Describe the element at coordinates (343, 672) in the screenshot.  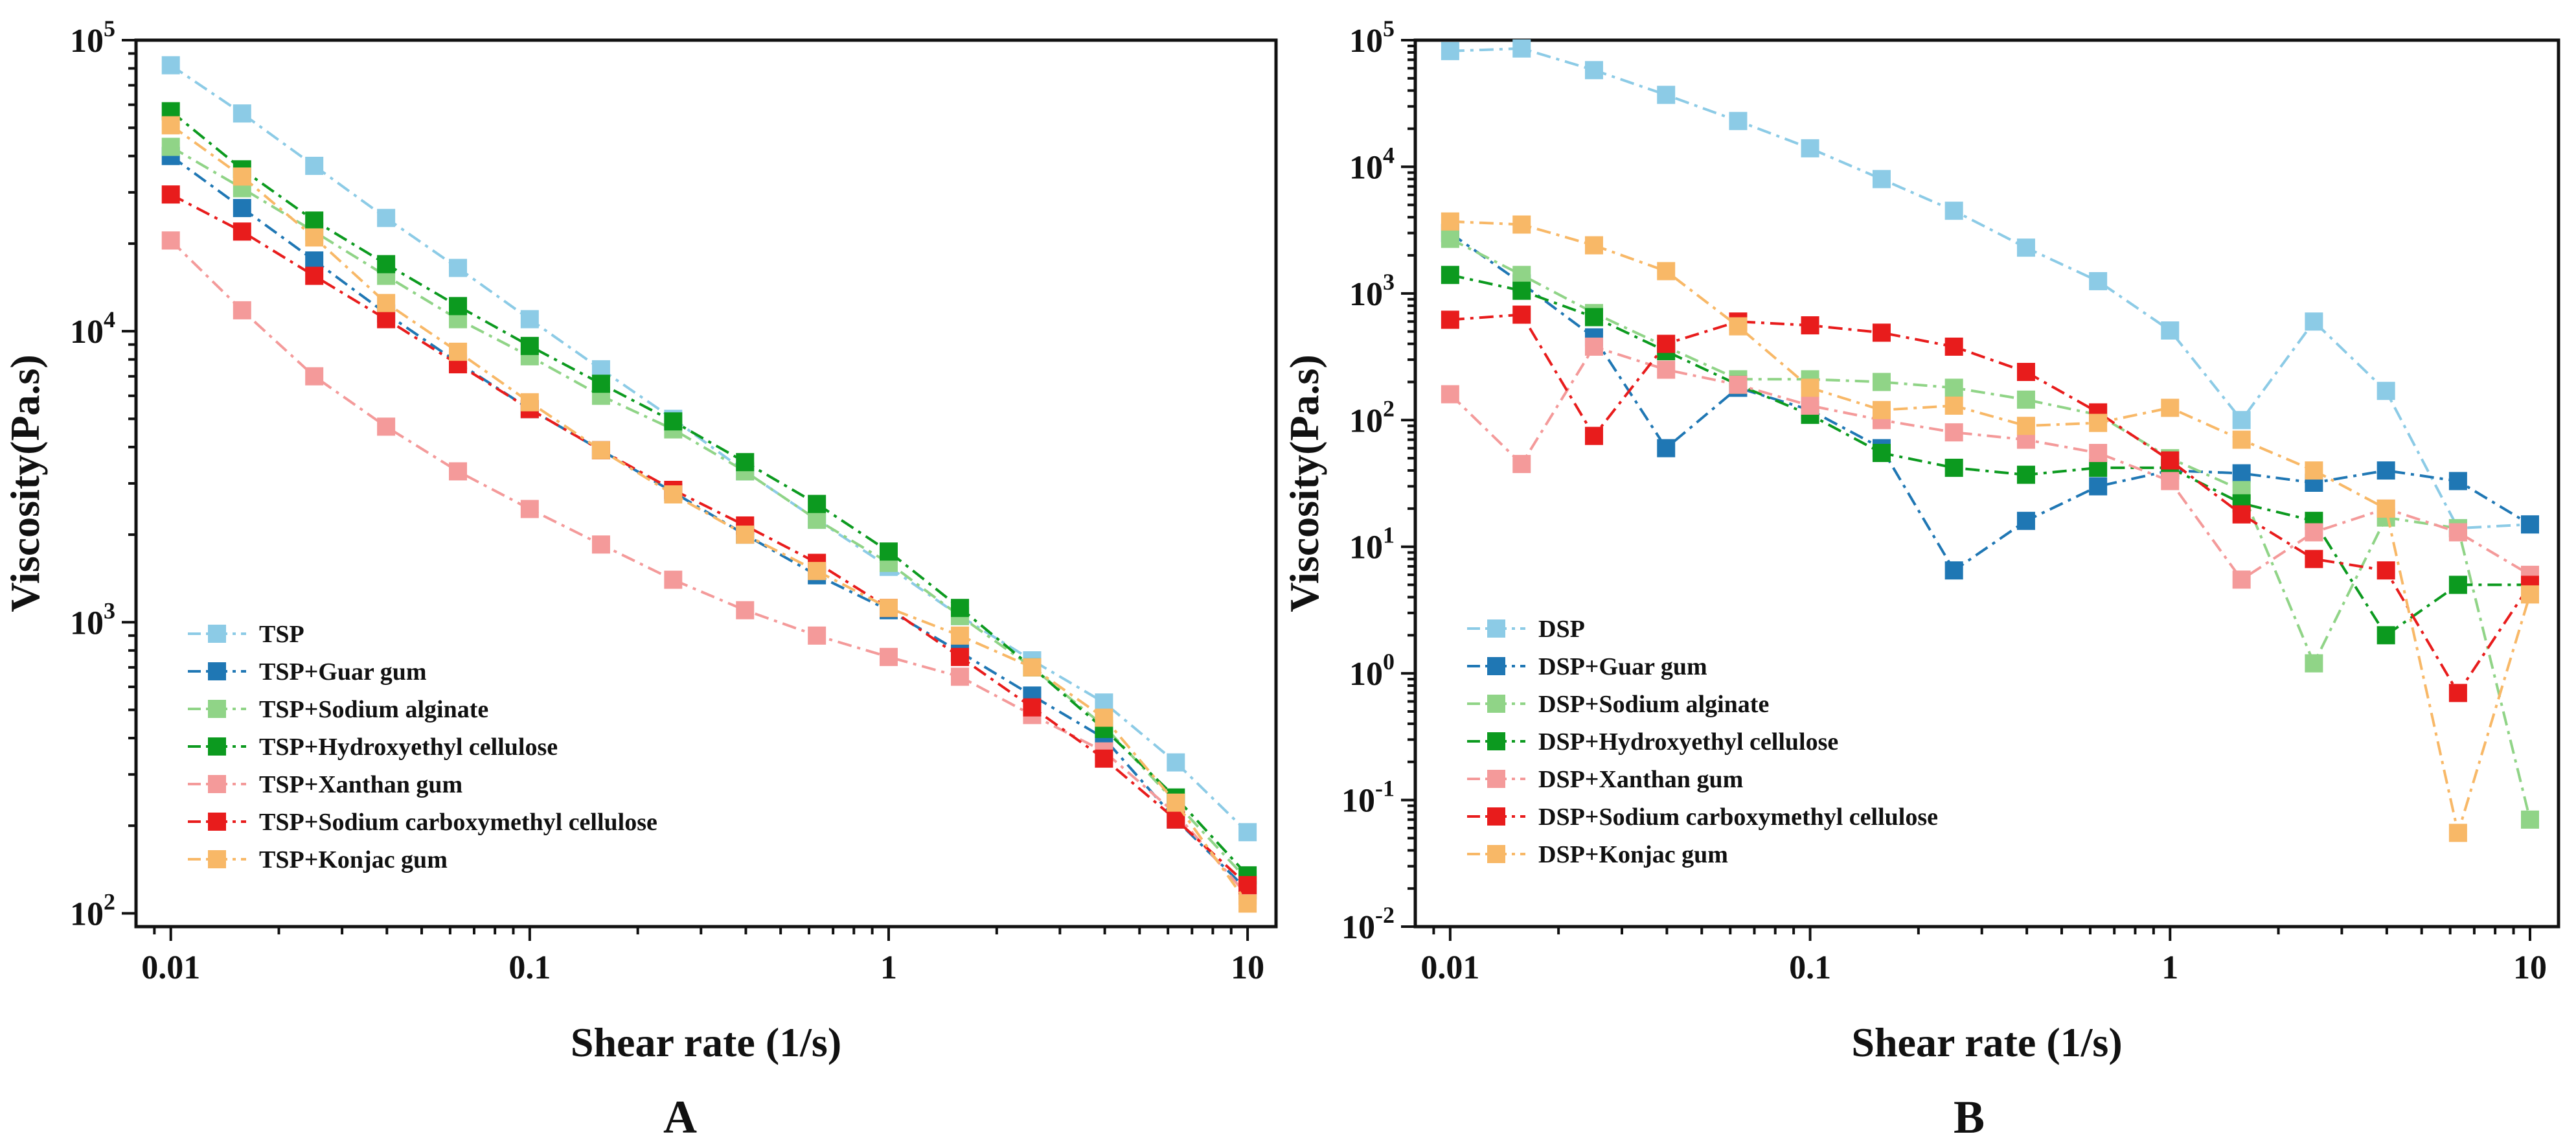
I see `panel-a-legend-tsp-guar-gum-label: TSP+Guar gum` at that location.